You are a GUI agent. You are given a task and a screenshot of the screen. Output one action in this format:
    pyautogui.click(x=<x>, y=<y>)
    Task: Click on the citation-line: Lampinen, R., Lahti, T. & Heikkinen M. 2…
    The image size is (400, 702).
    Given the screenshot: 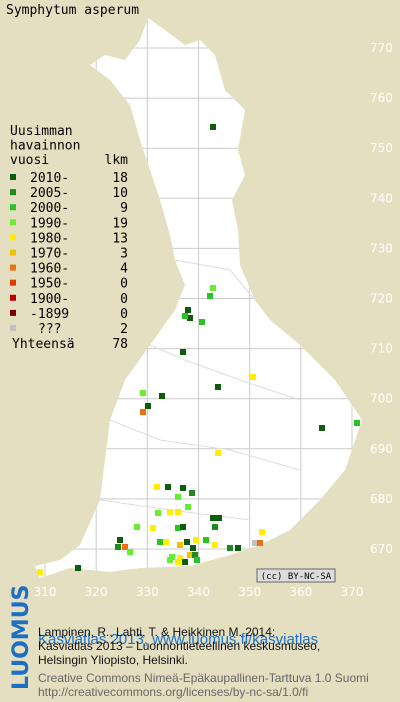 What is the action you would take?
    pyautogui.click(x=156, y=632)
    